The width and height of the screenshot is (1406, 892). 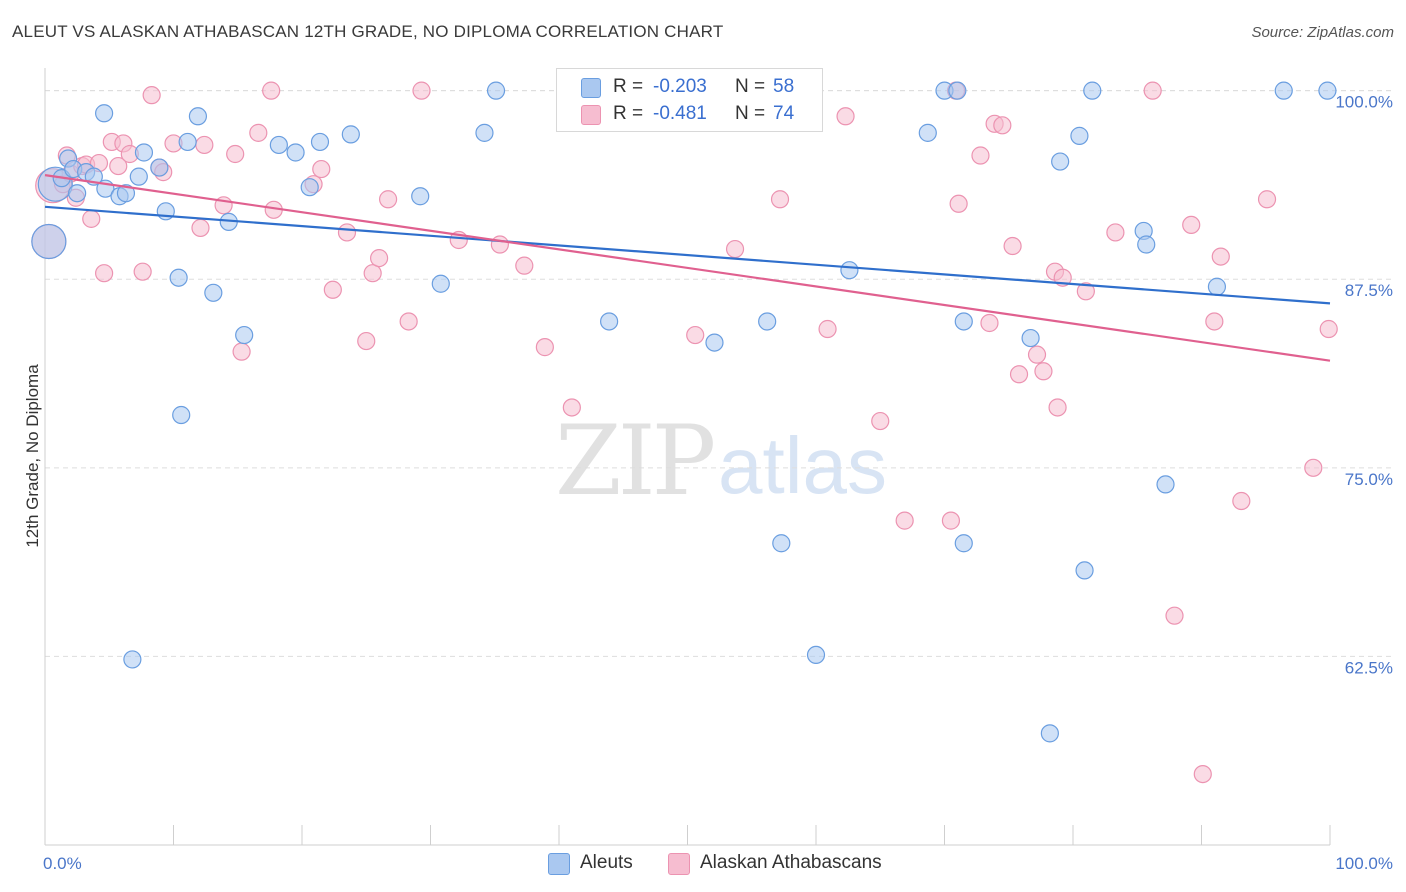 What do you see at coordinates (62, 863) in the screenshot?
I see `x-tick-label: 0.0%` at bounding box center [62, 863].